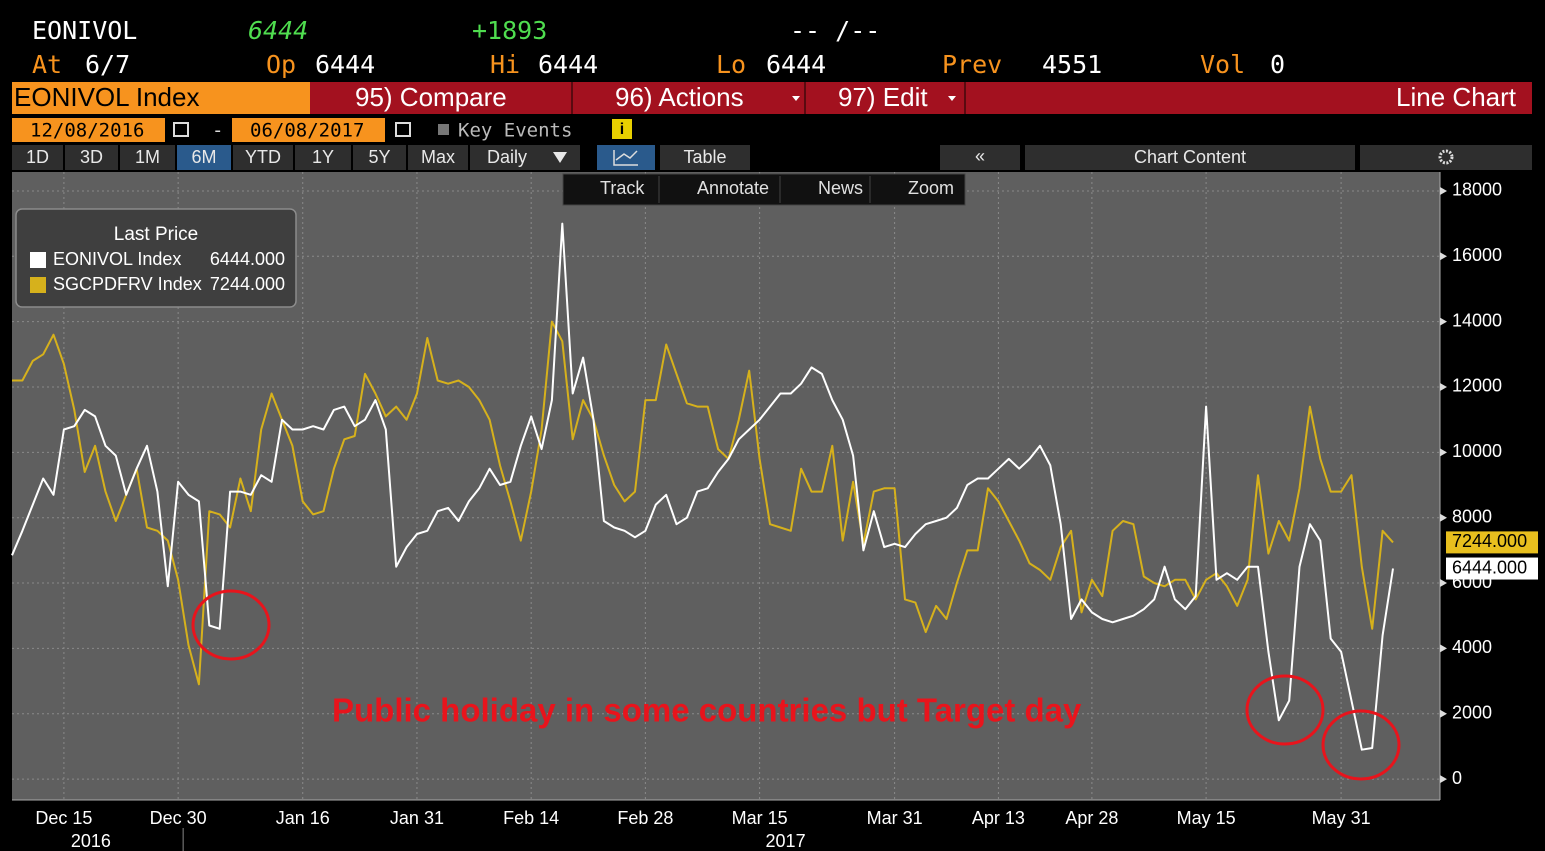 The image size is (1545, 851). I want to click on collapse-label: «, so click(980, 156).